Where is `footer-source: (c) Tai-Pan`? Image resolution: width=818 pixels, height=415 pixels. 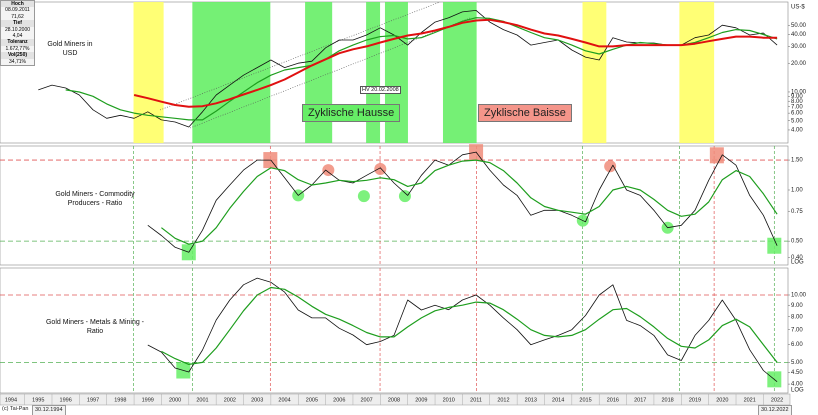
footer-source: (c) Tai-Pan is located at coordinates (15, 409).